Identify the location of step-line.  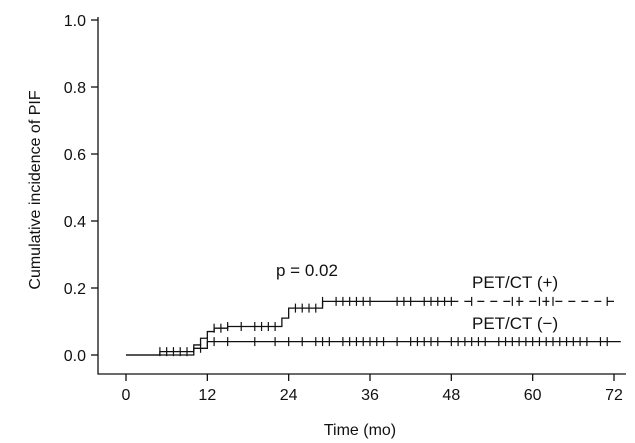
(288, 328).